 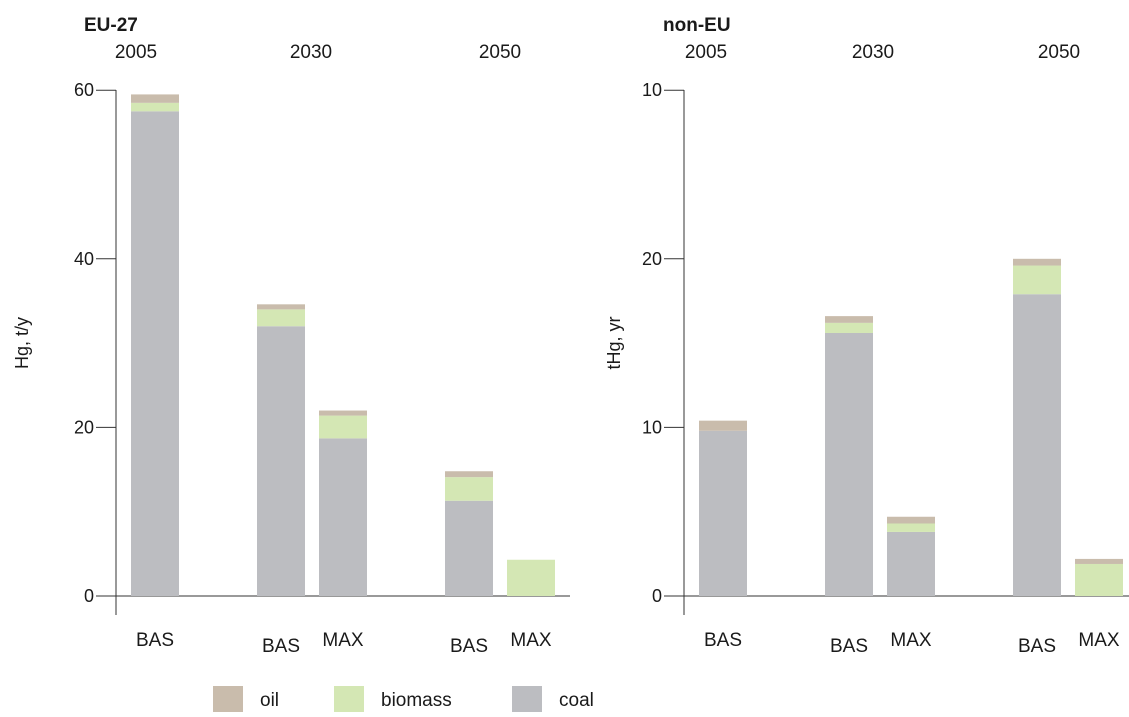 What do you see at coordinates (22, 343) in the screenshot?
I see `y-axis-title: Hg, t/y` at bounding box center [22, 343].